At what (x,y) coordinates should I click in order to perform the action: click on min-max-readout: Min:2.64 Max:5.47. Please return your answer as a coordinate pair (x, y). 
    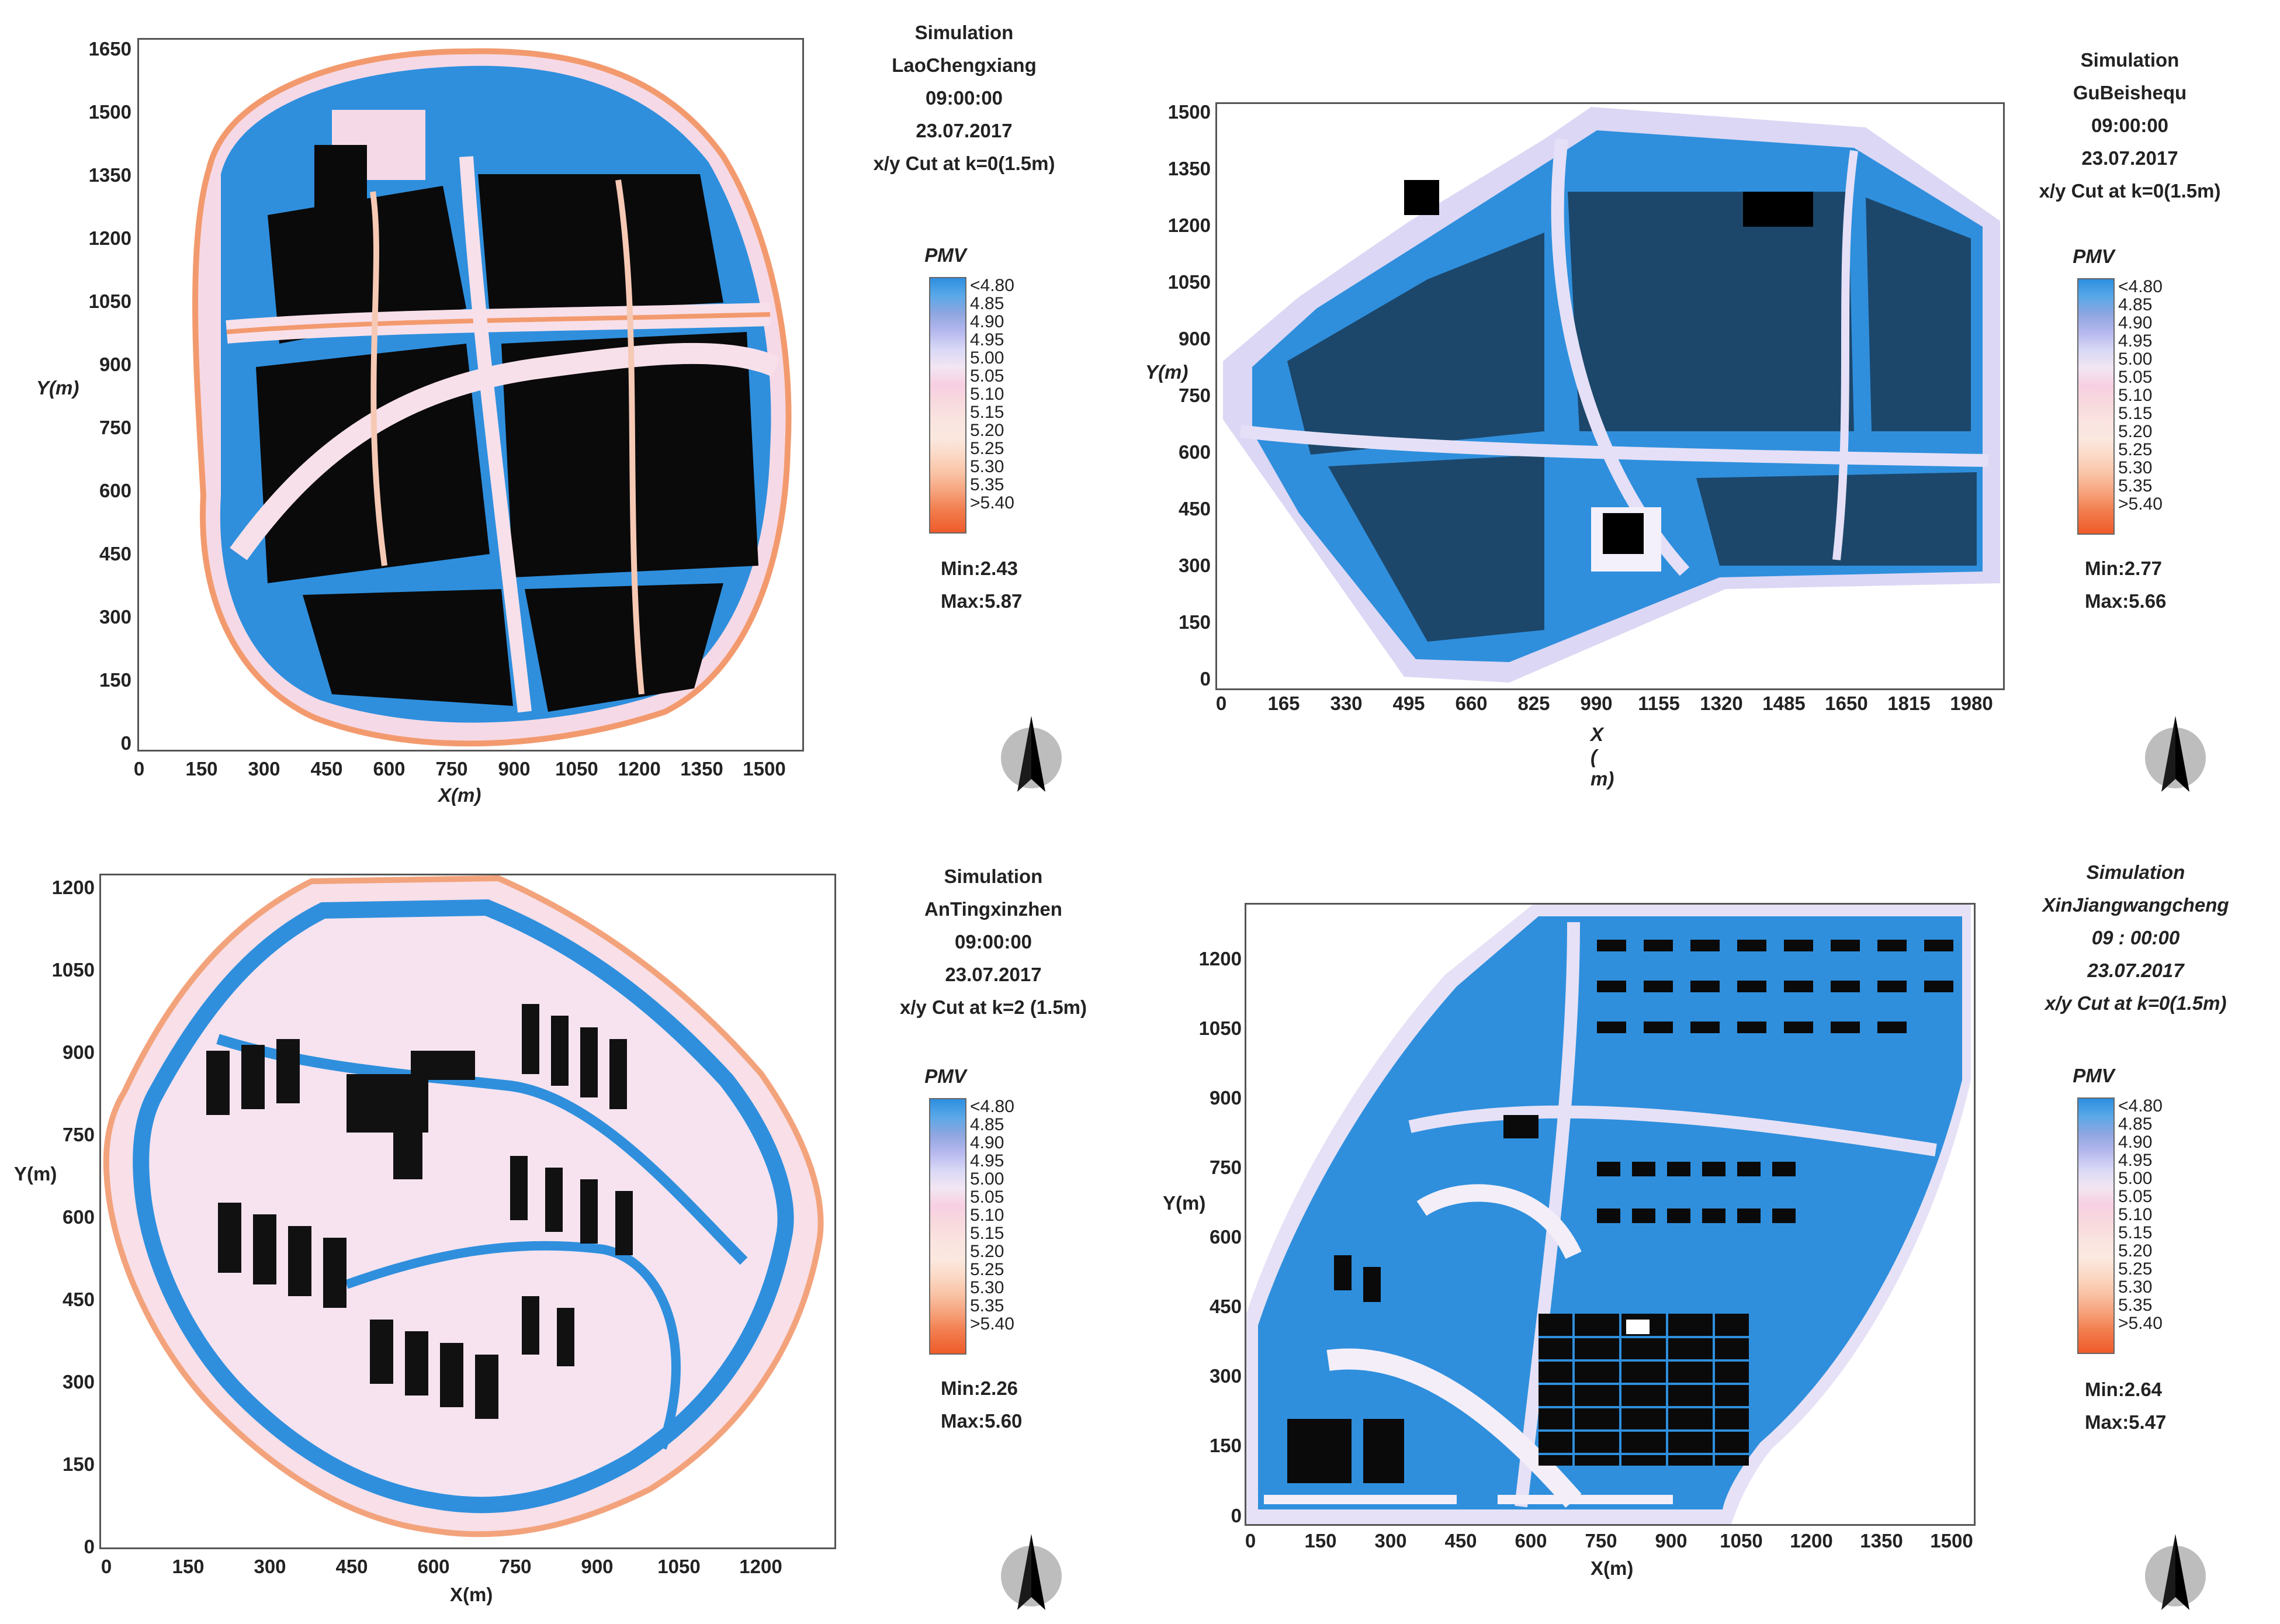
    Looking at the image, I should click on (2161, 1406).